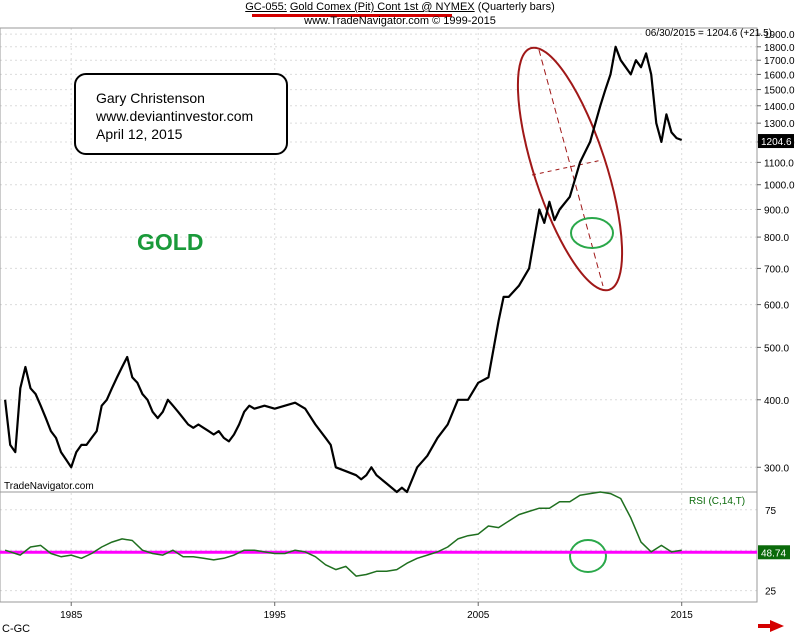 Image resolution: width=800 pixels, height=637 pixels. I want to click on ellipse-cross-line, so click(567, 167).